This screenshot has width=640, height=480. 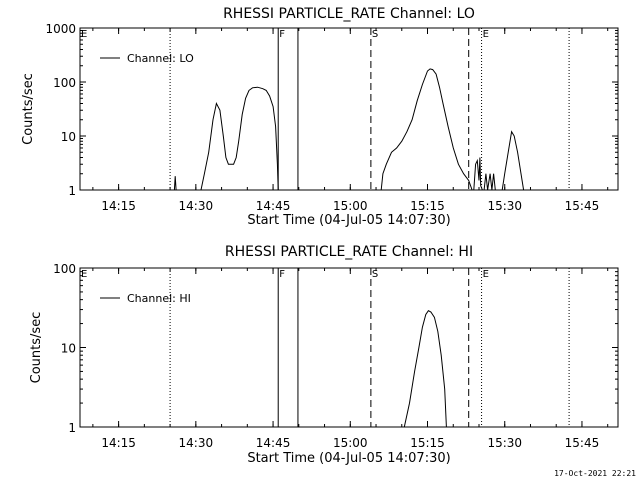 What do you see at coordinates (595, 473) in the screenshot?
I see `timestamp-footer: 17-Oct-2021 22:21` at bounding box center [595, 473].